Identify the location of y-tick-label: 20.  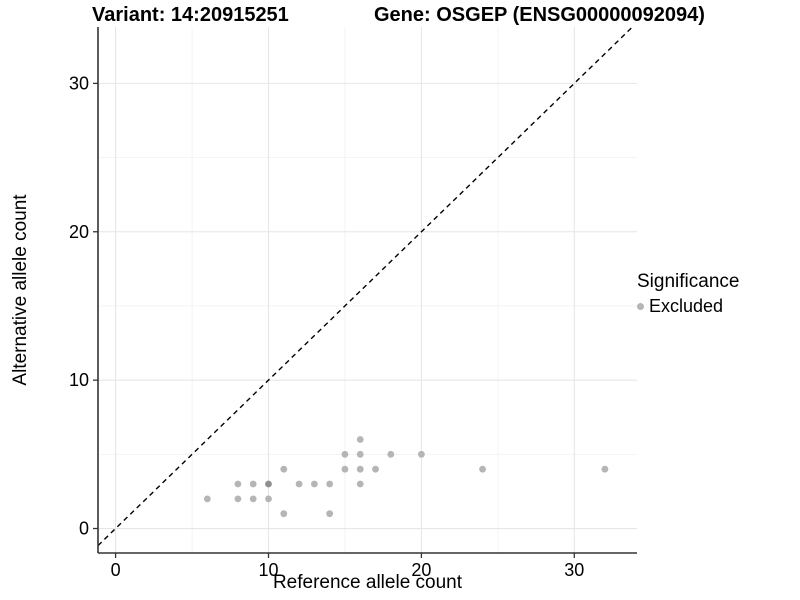
(79, 232).